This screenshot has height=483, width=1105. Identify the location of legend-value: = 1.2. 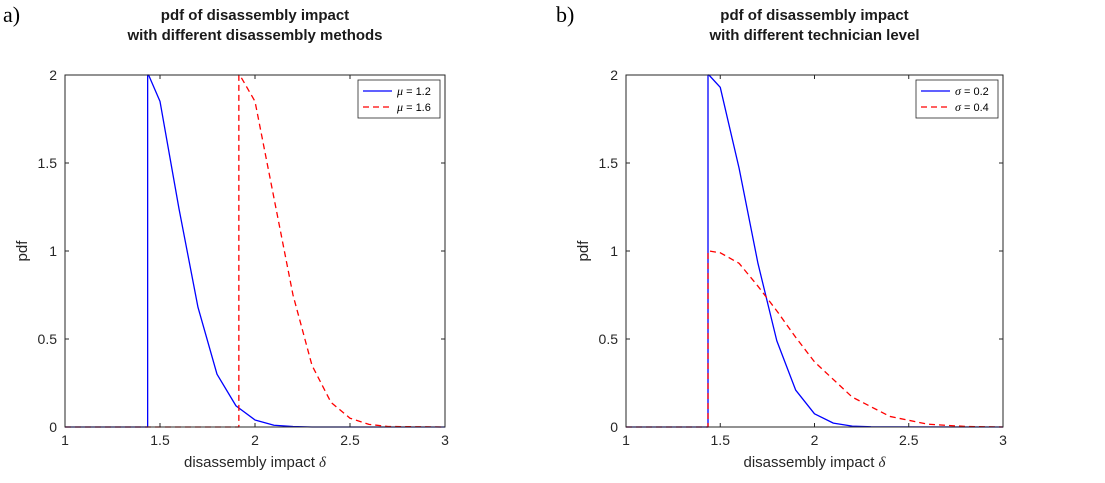
(417, 92).